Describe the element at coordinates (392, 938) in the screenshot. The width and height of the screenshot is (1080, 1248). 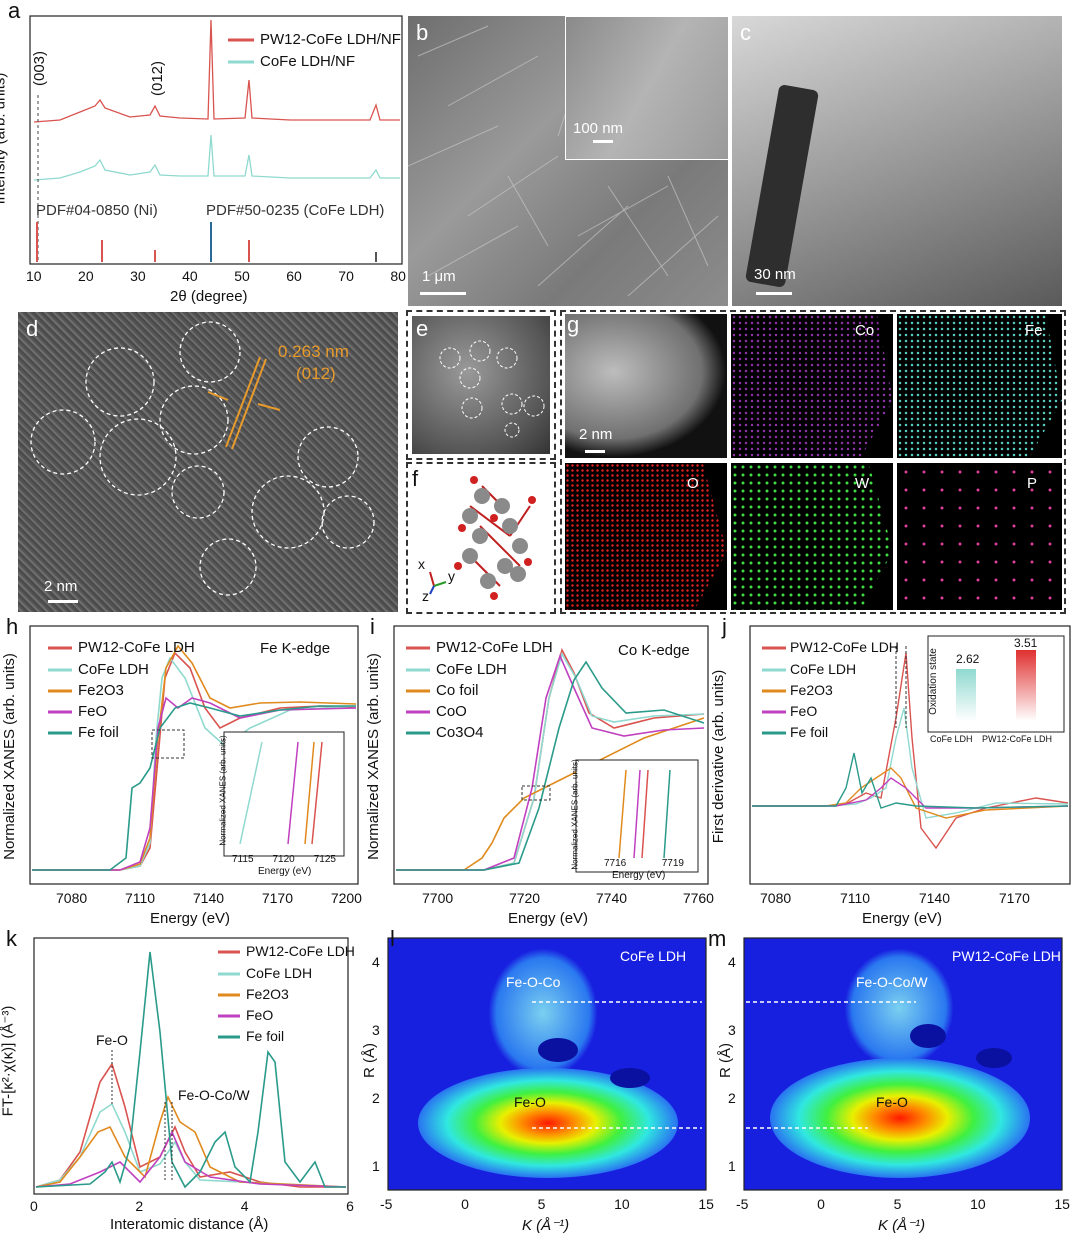
I see `panel-letter: l` at that location.